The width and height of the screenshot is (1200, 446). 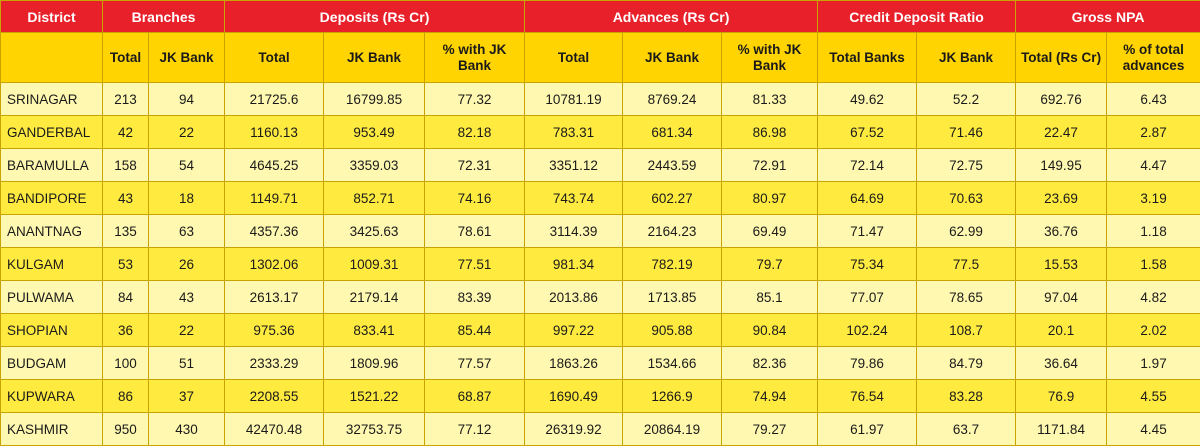 I want to click on deposits-header: Deposits (Rs Cr), so click(x=375, y=17).